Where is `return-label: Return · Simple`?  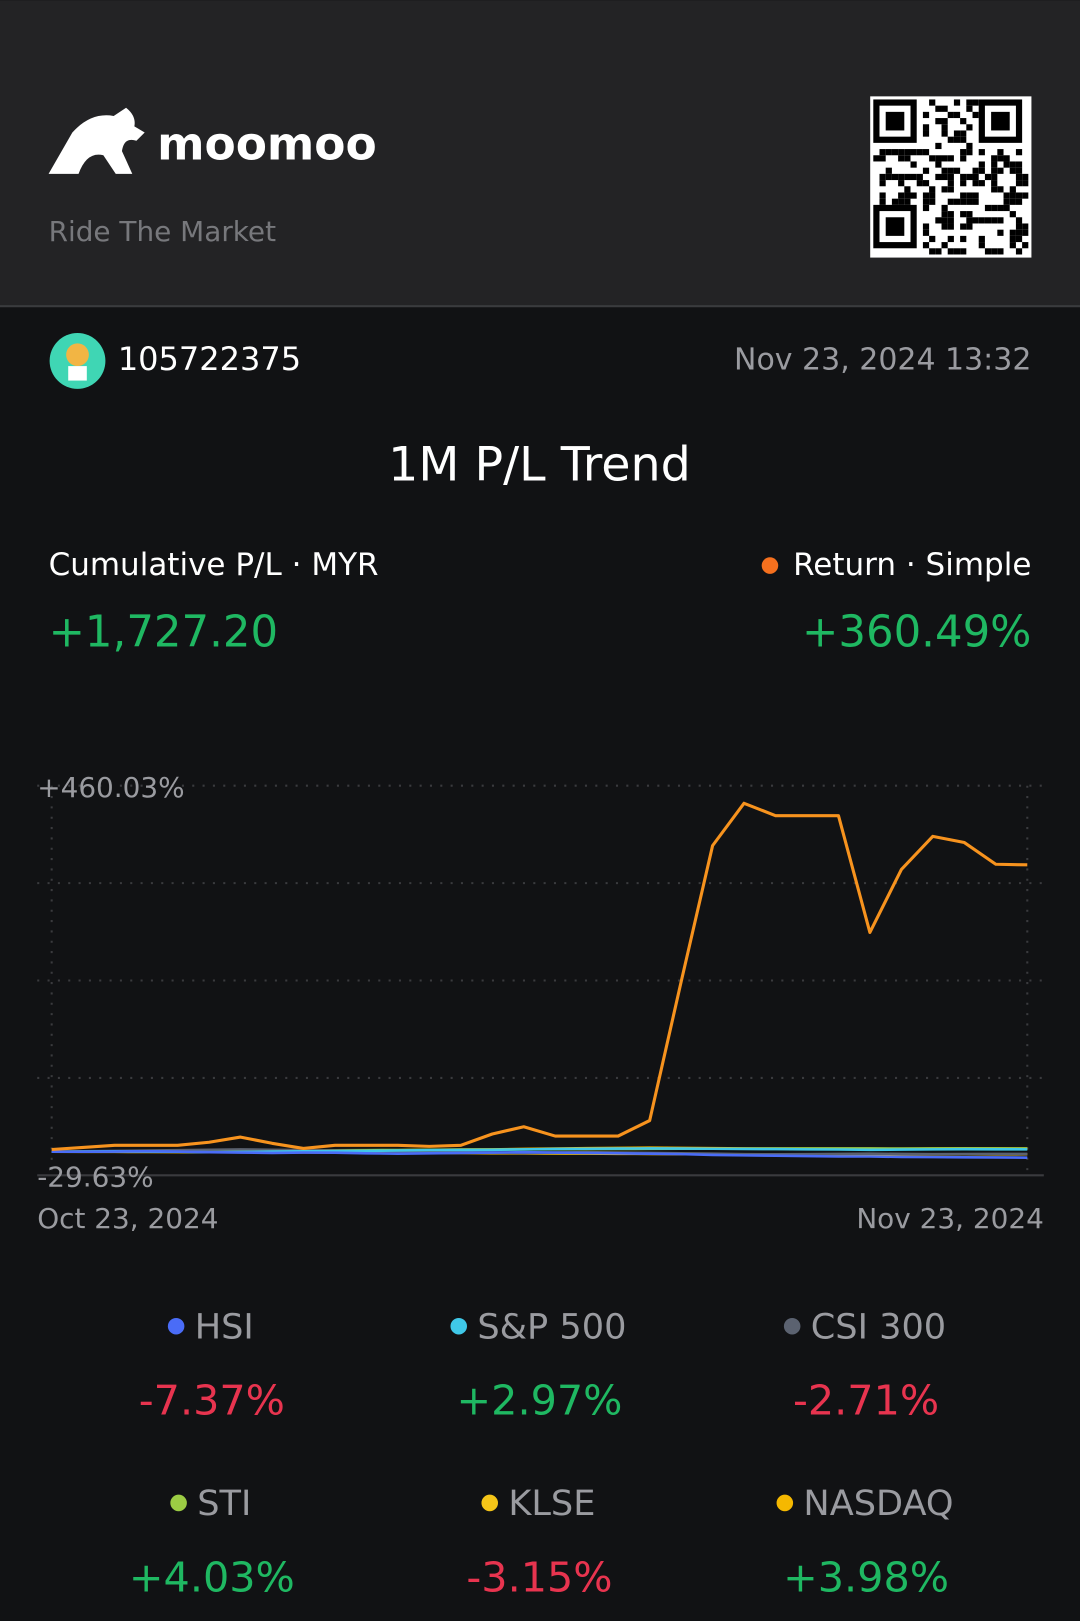
return-label: Return · Simple is located at coordinates (912, 565).